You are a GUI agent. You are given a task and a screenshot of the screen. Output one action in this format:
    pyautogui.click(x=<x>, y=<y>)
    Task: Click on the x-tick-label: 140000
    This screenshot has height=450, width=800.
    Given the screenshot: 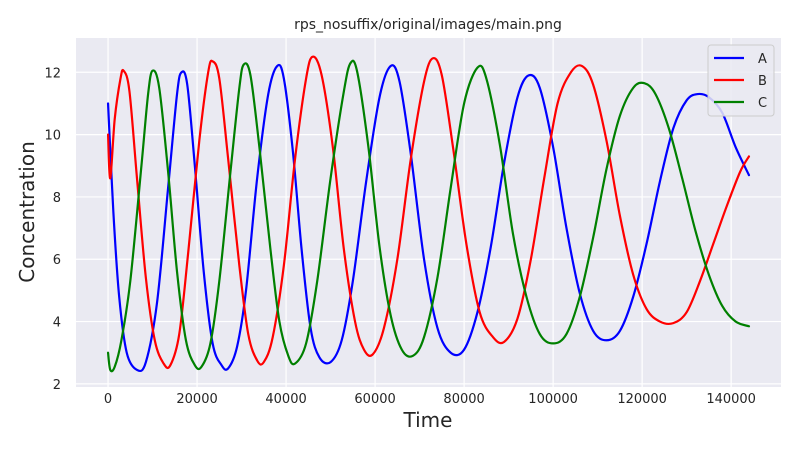 What is the action you would take?
    pyautogui.click(x=731, y=399)
    